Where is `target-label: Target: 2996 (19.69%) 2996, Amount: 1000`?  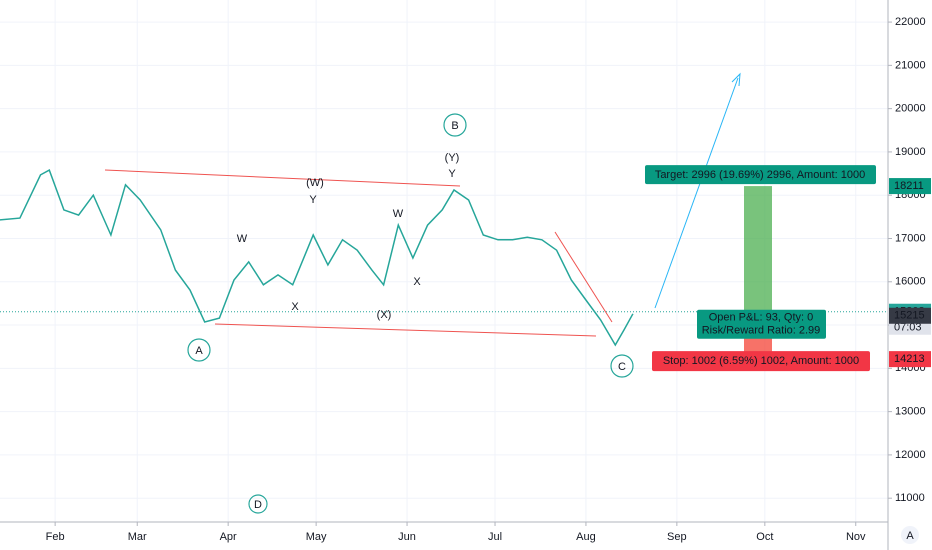 target-label: Target: 2996 (19.69%) 2996, Amount: 1000 is located at coordinates (760, 175).